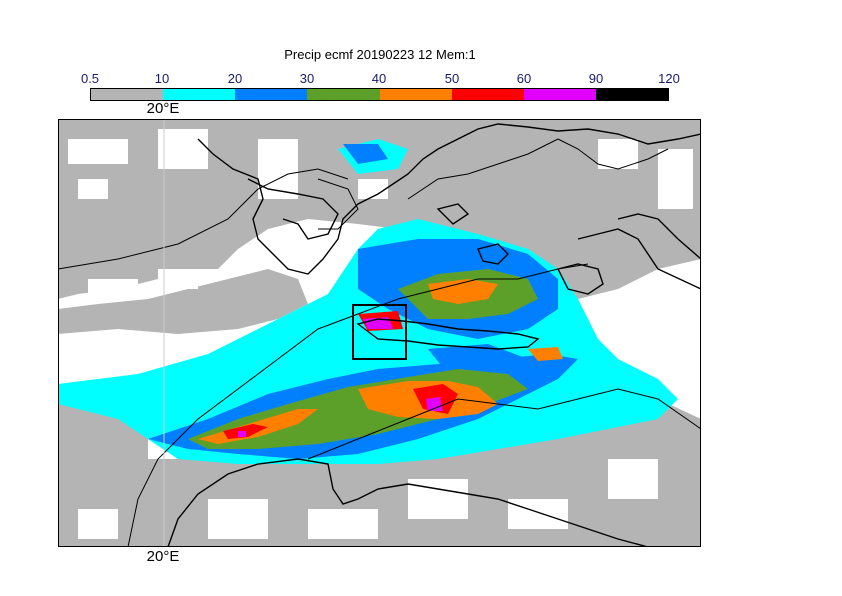  Describe the element at coordinates (669, 78) in the screenshot. I see `colorbar-tick: 120` at that location.